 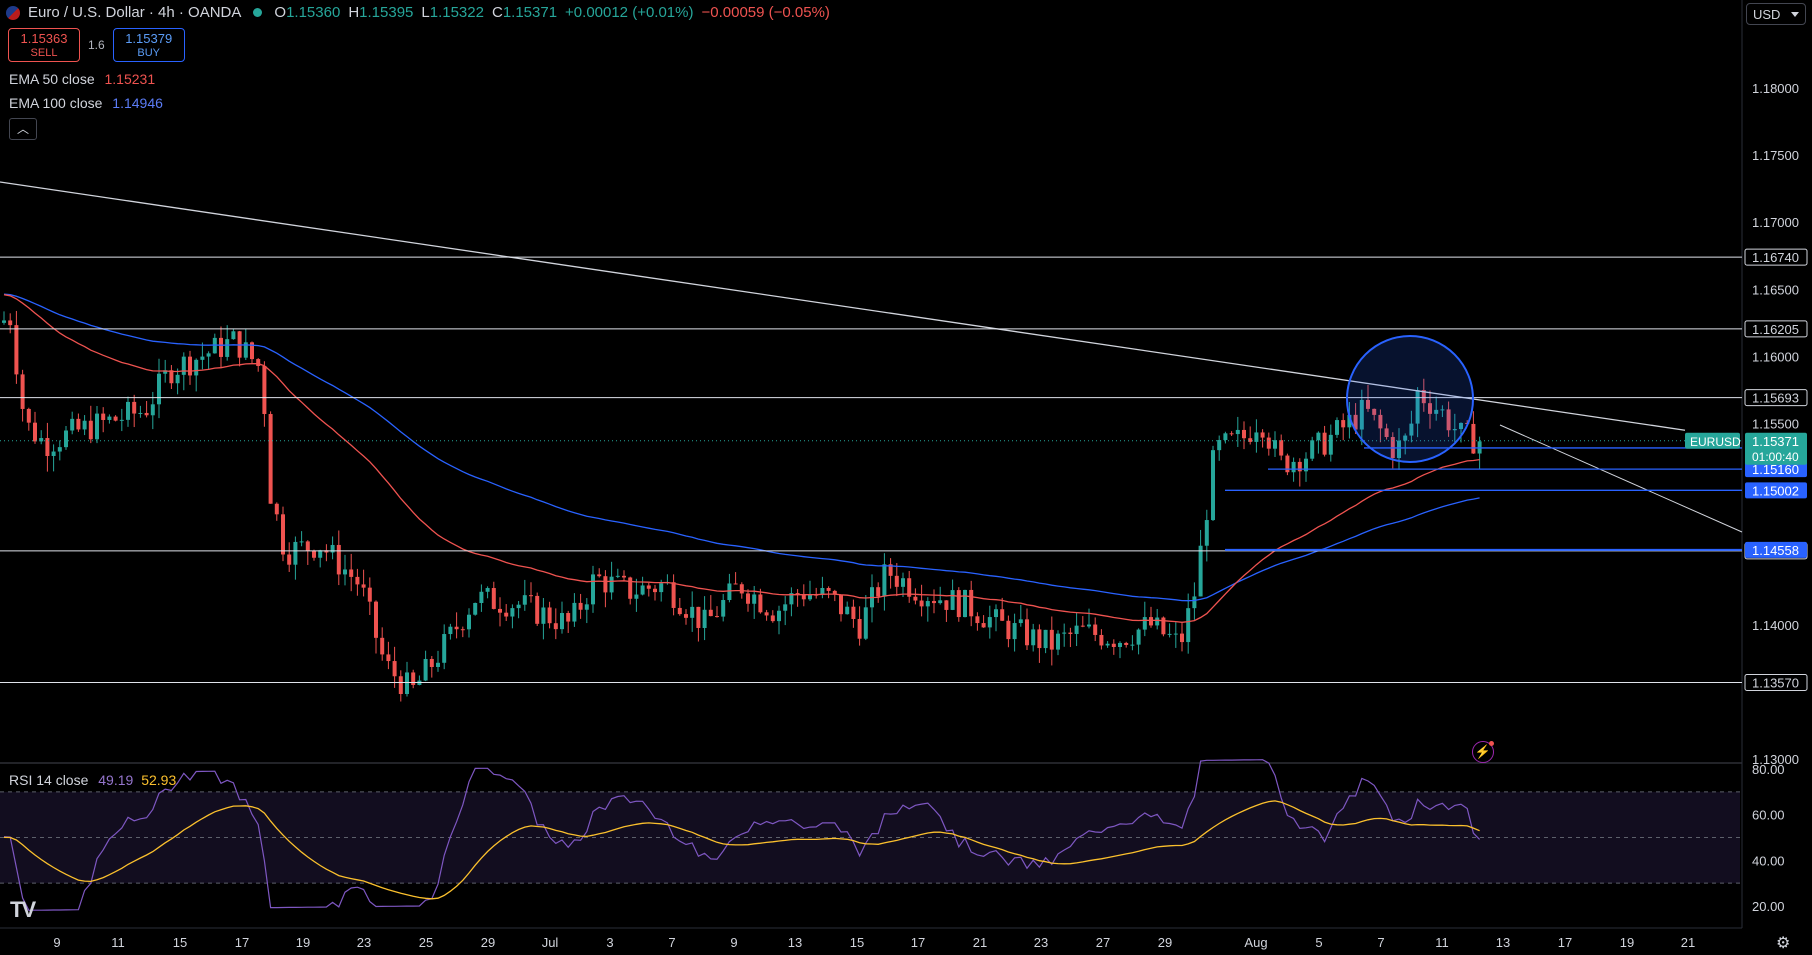 I want to click on tradingview-logo: TV, so click(x=22, y=910).